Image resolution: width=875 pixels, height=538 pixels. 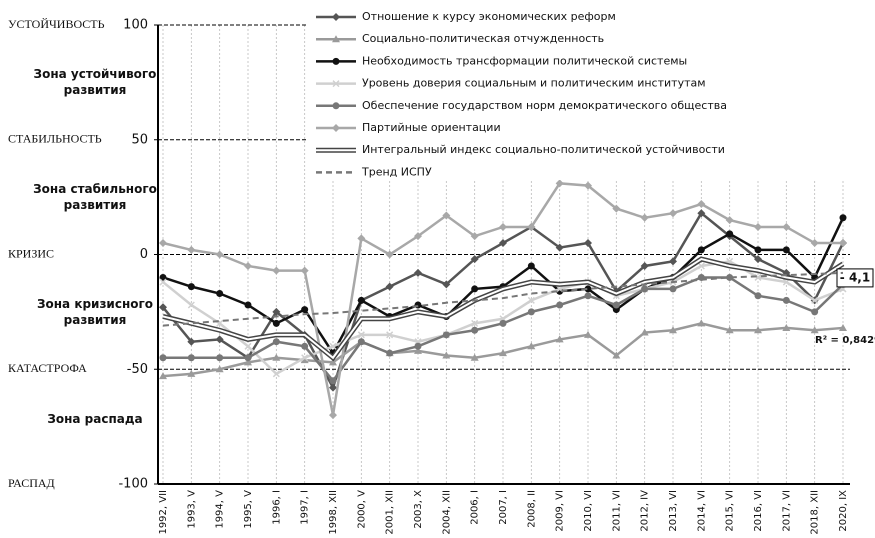 I want to click on level-label: УСТОЙЧИВОСТЬ, so click(x=56, y=24).